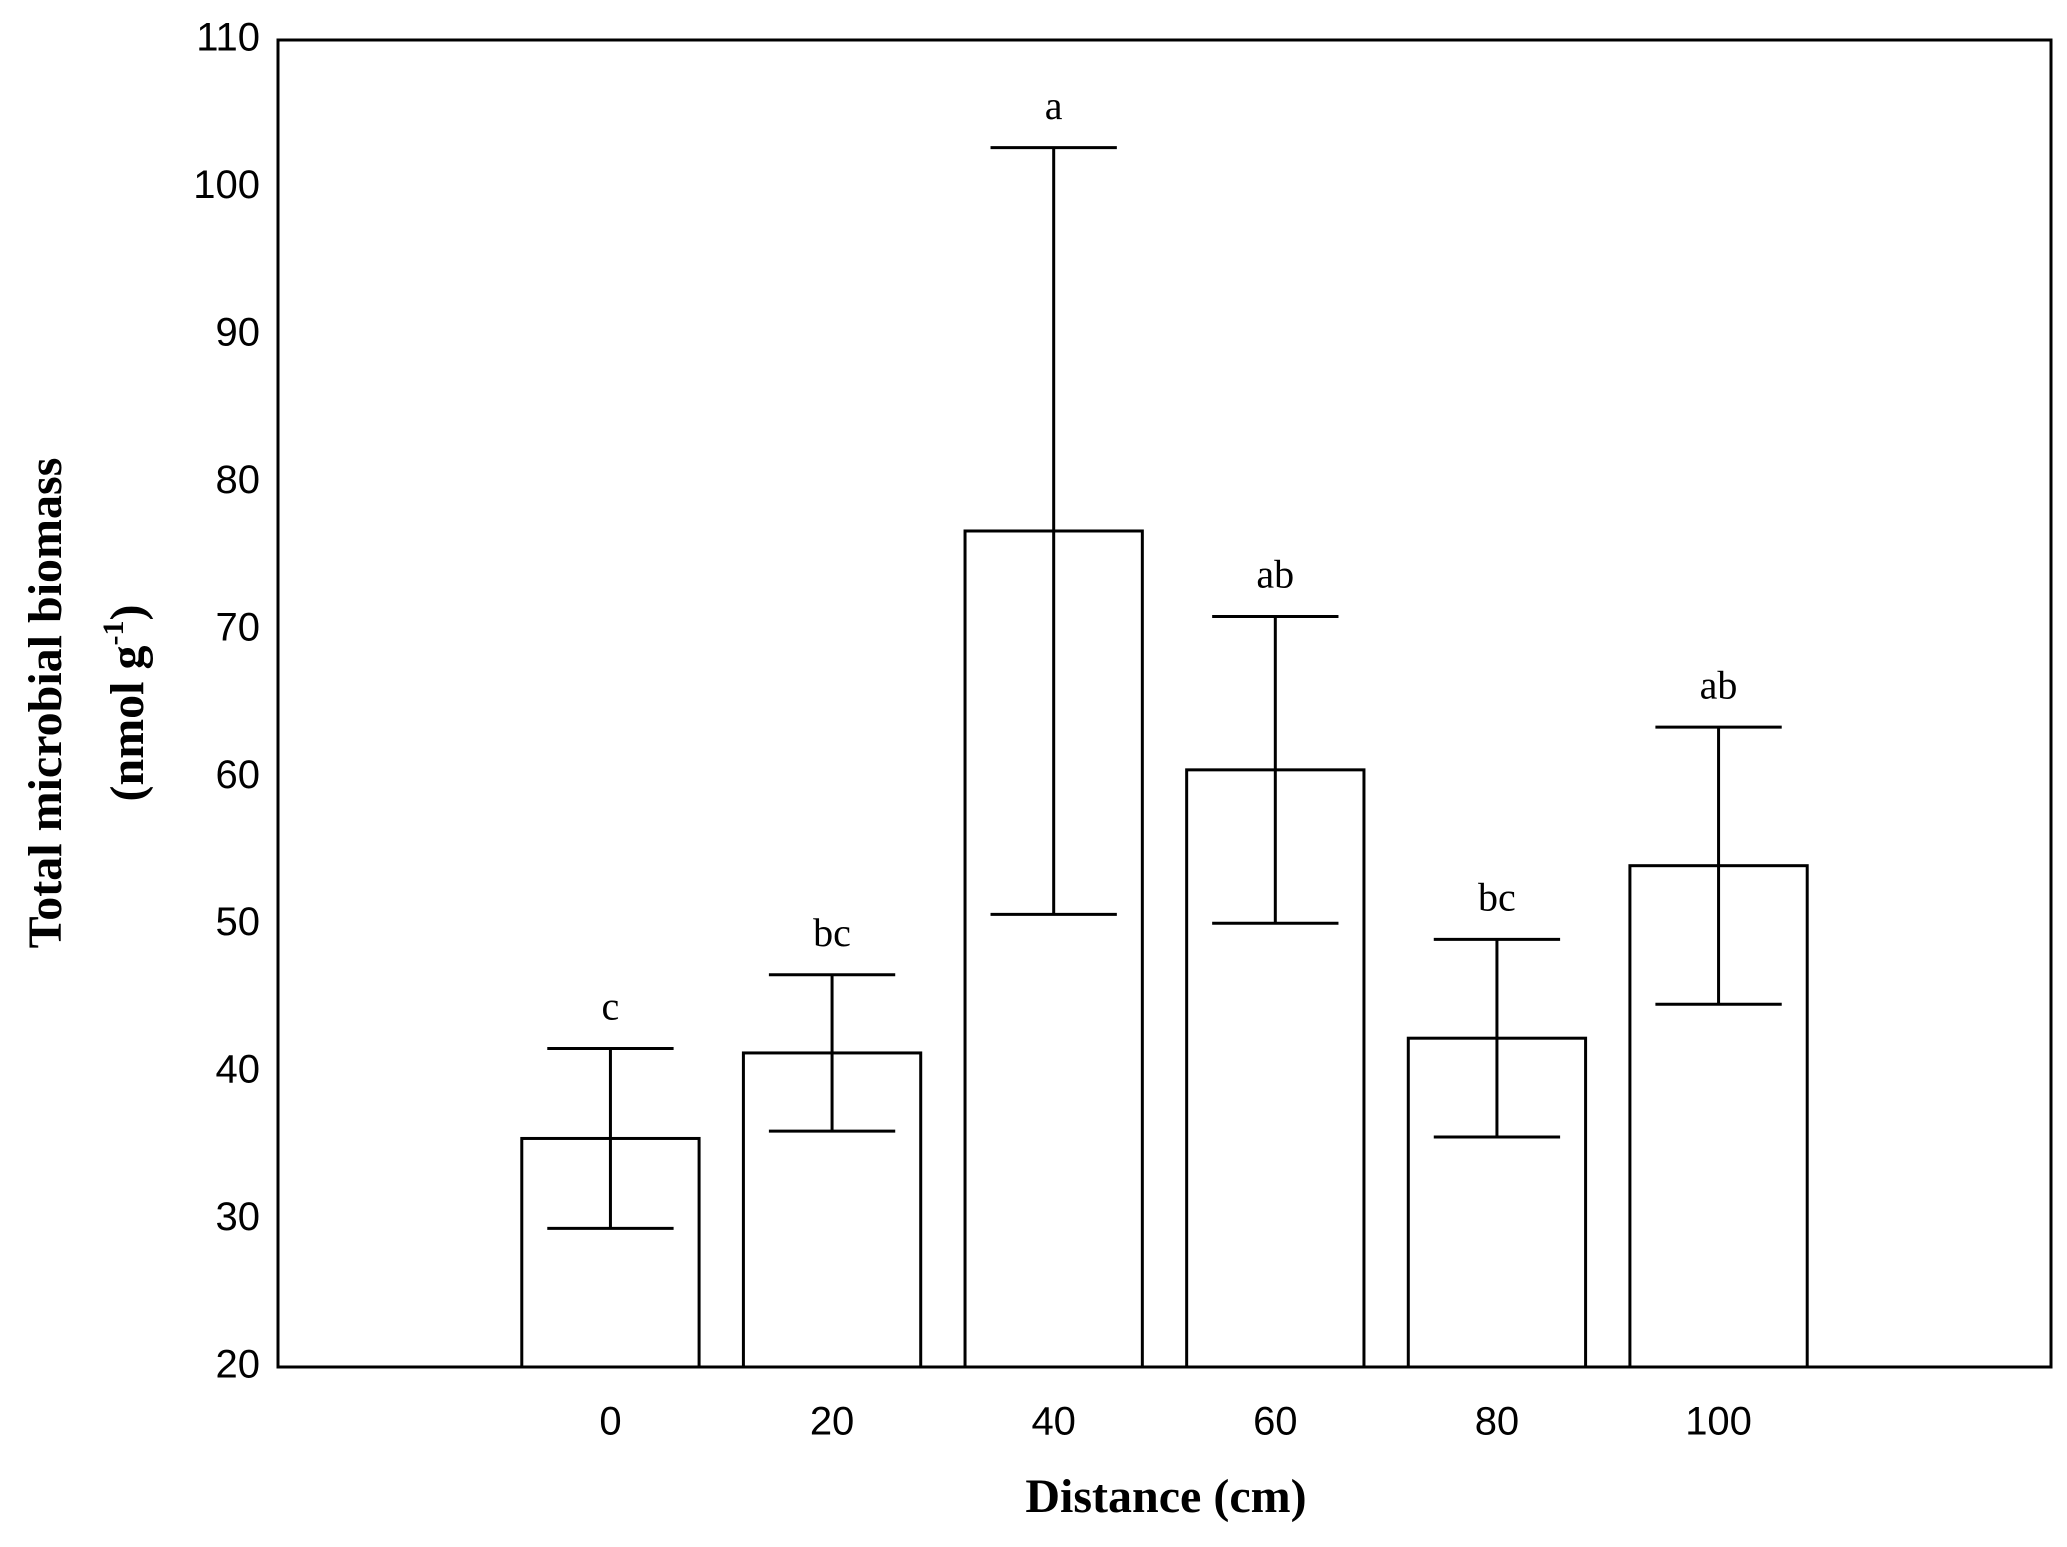  Describe the element at coordinates (127, 613) in the screenshot. I see `unit-close: )` at that location.